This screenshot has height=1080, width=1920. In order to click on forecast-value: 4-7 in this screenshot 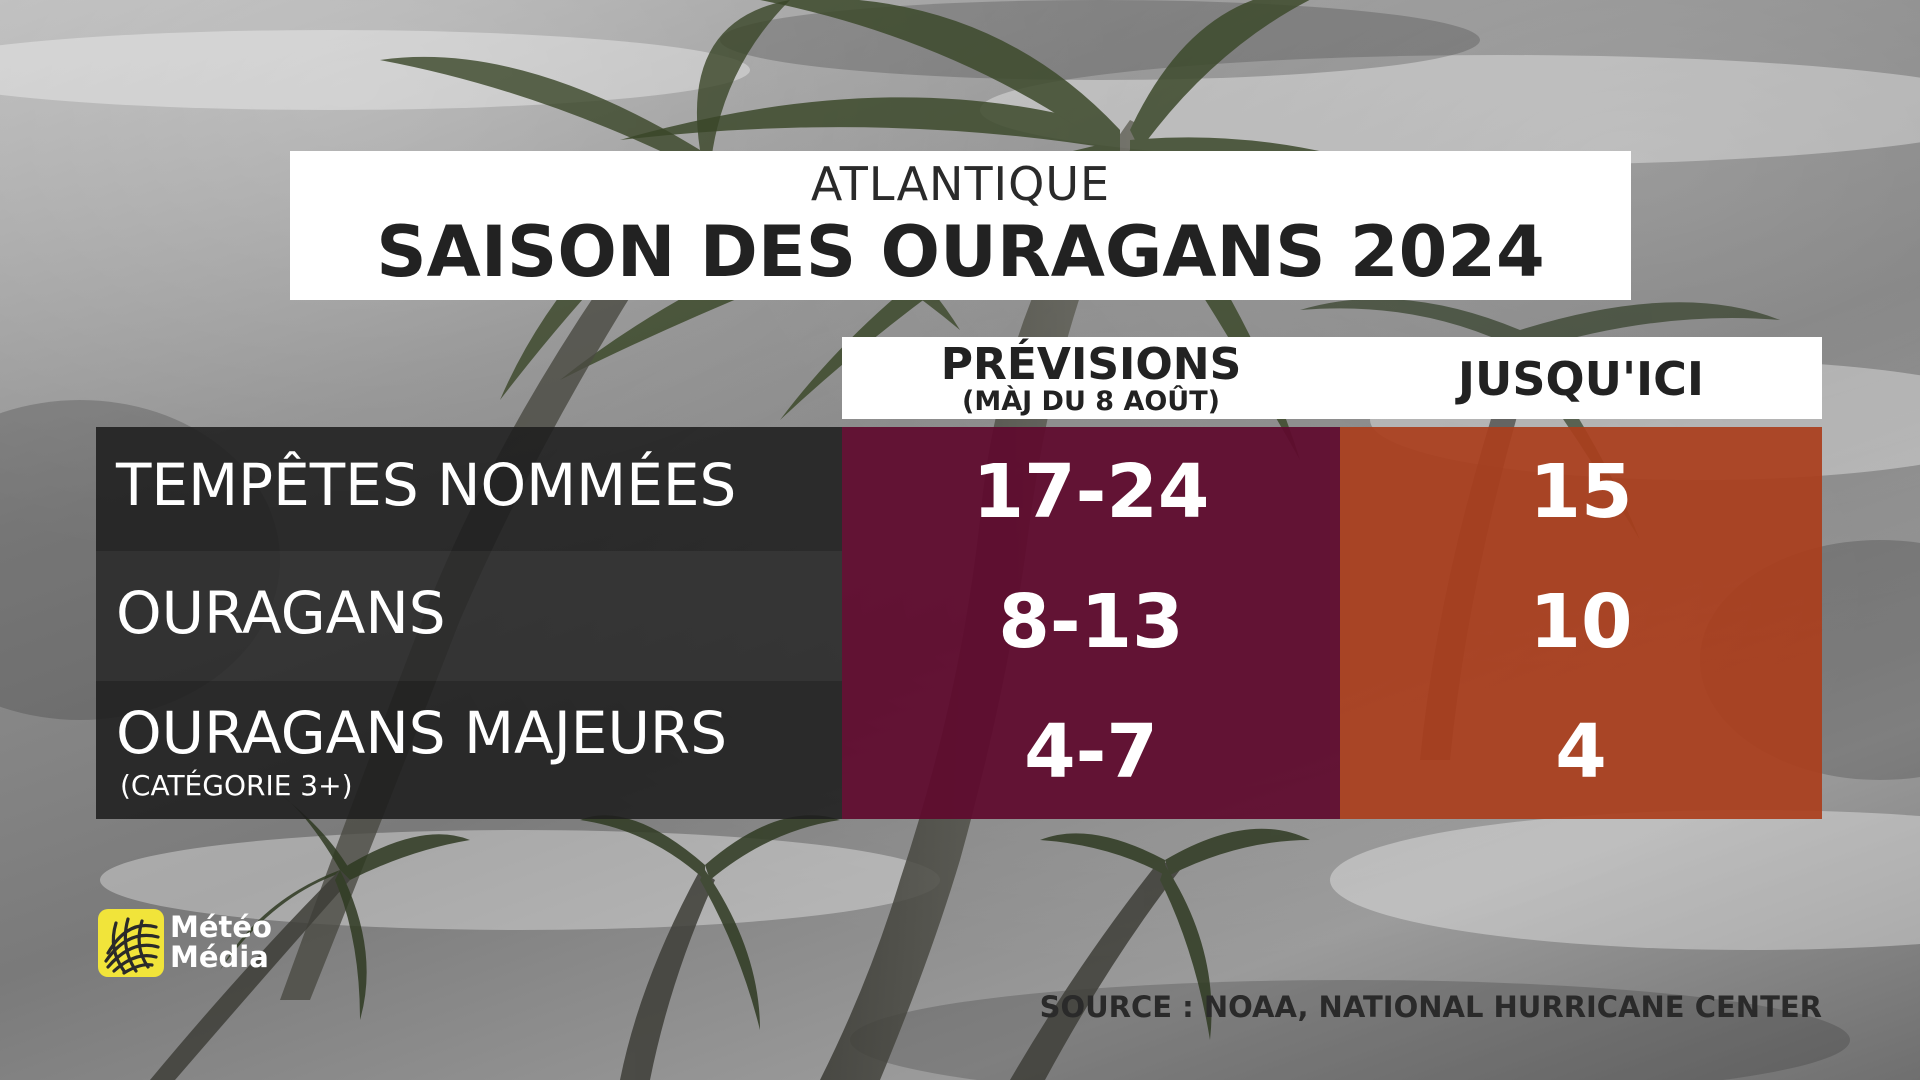, I will do `click(1091, 752)`.